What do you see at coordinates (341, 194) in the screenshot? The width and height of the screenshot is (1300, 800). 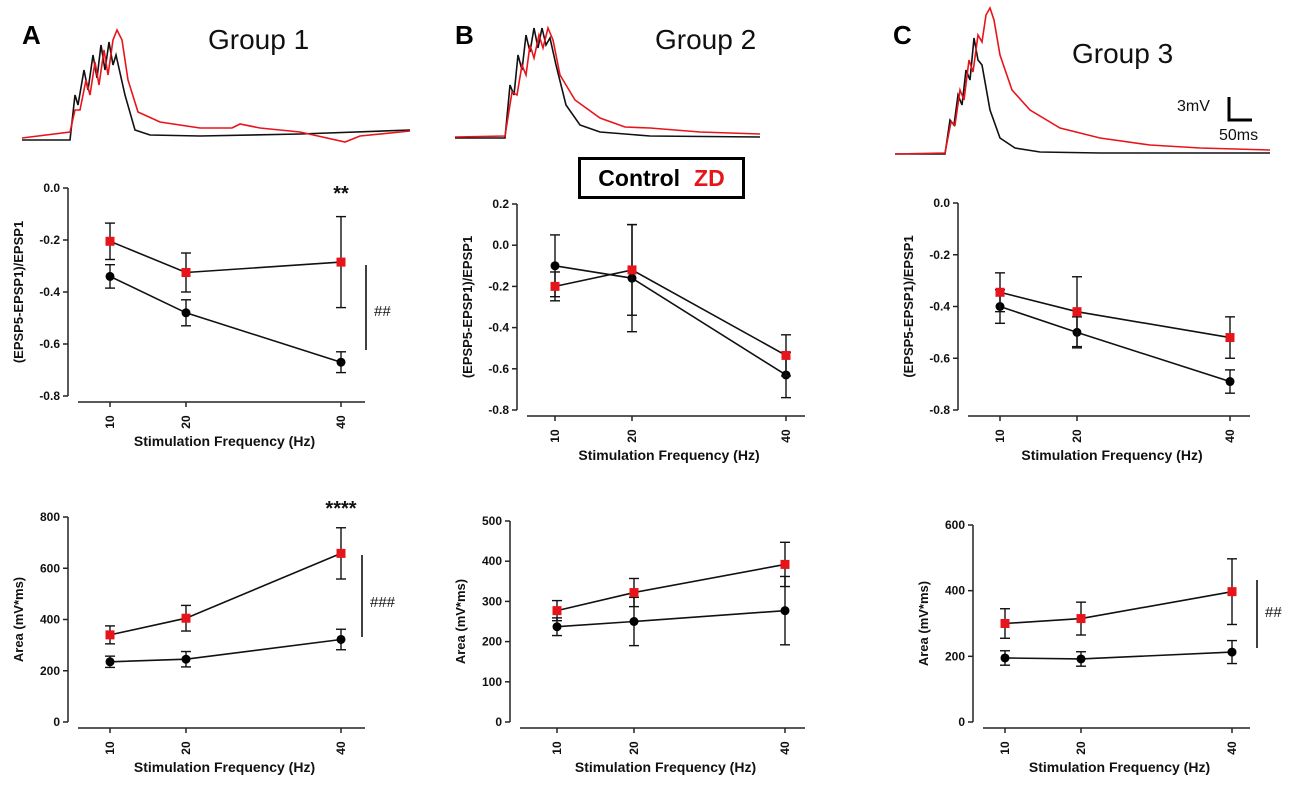 I see `significance-stars: **` at bounding box center [341, 194].